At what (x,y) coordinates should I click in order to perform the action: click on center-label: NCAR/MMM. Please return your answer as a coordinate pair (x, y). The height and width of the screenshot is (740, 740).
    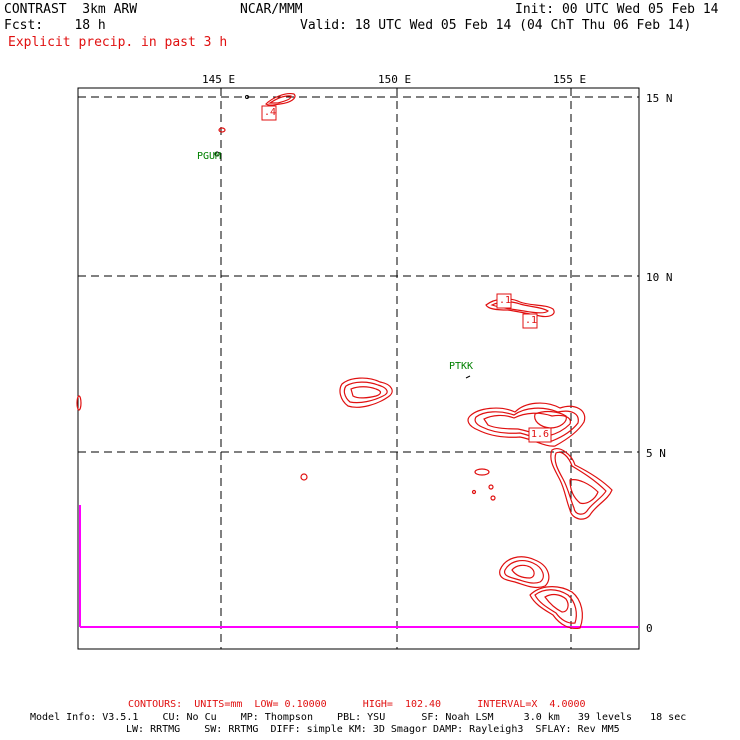
    Looking at the image, I should click on (271, 9).